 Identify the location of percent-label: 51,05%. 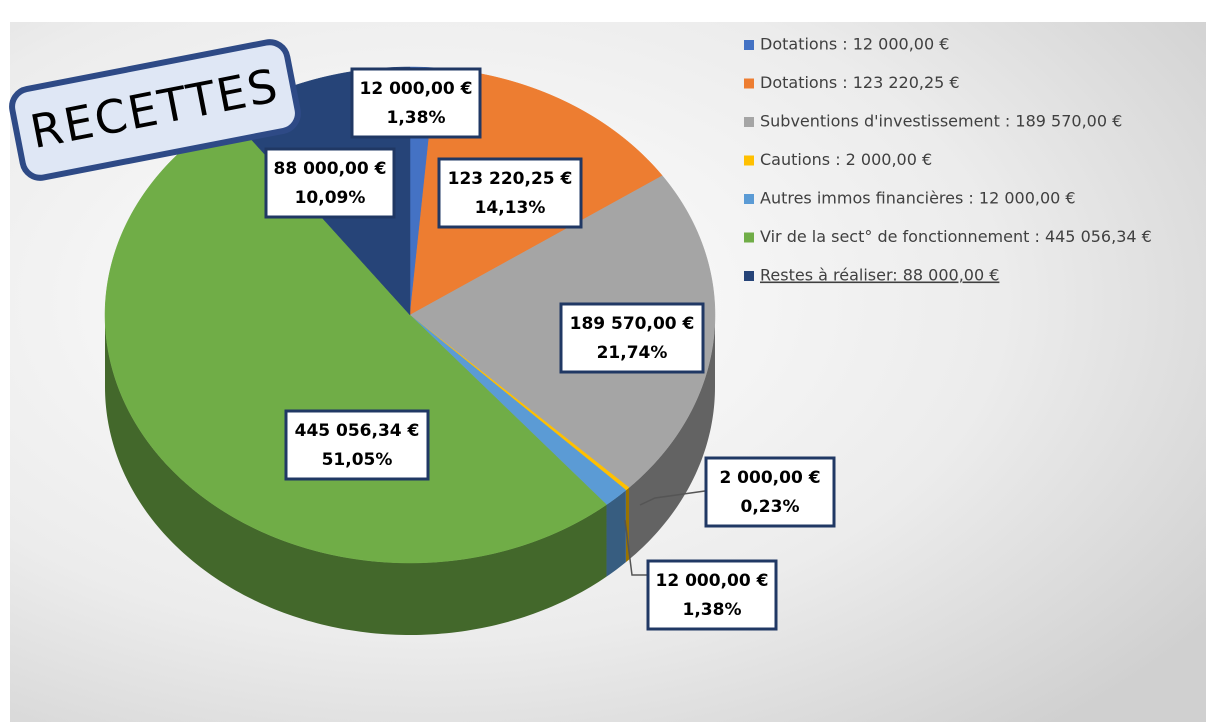
(357, 460).